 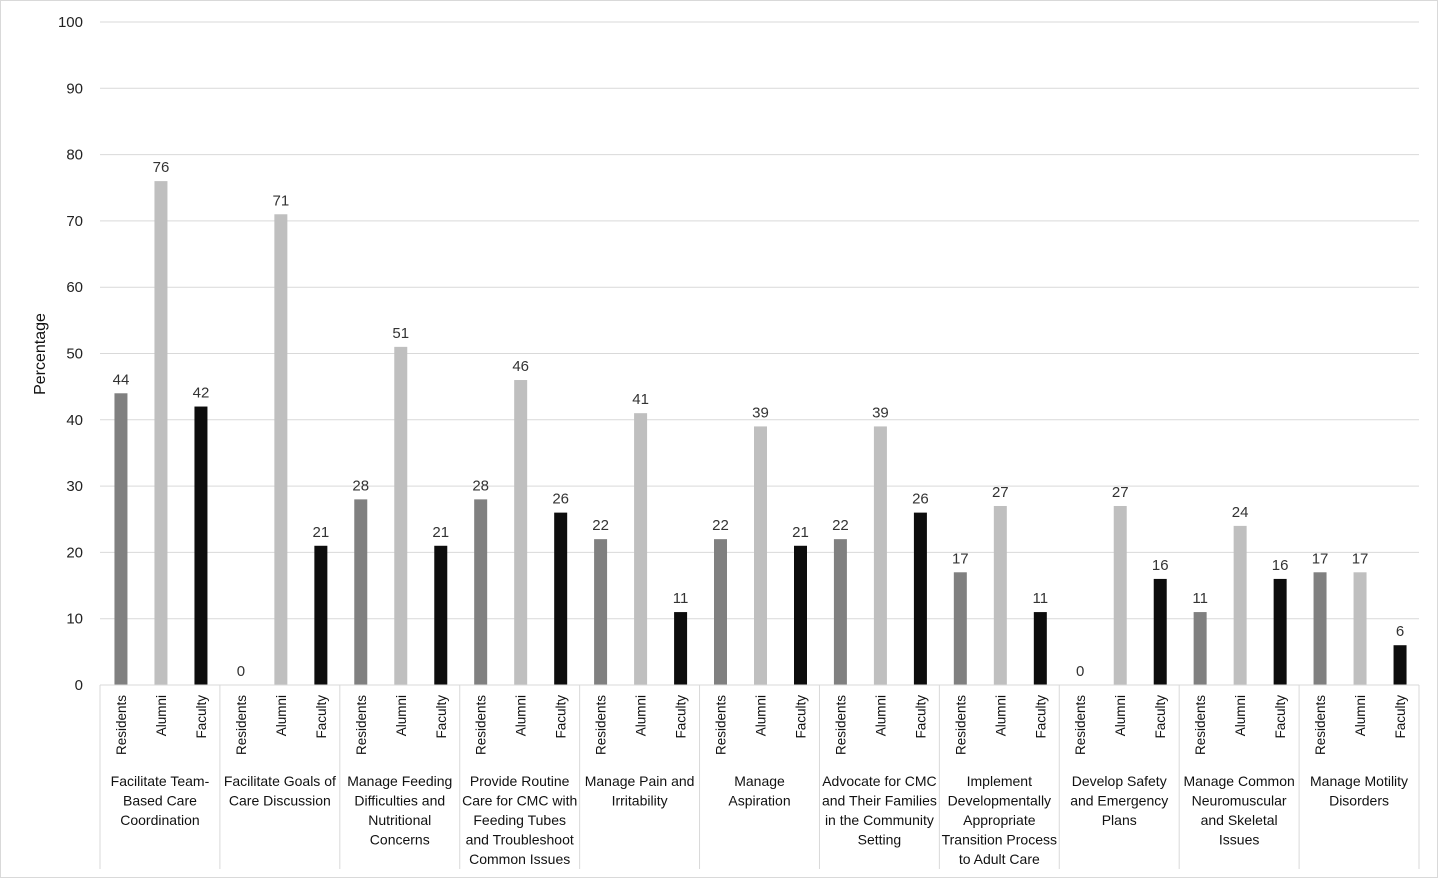 I want to click on y-tick-label: 80, so click(x=74, y=155).